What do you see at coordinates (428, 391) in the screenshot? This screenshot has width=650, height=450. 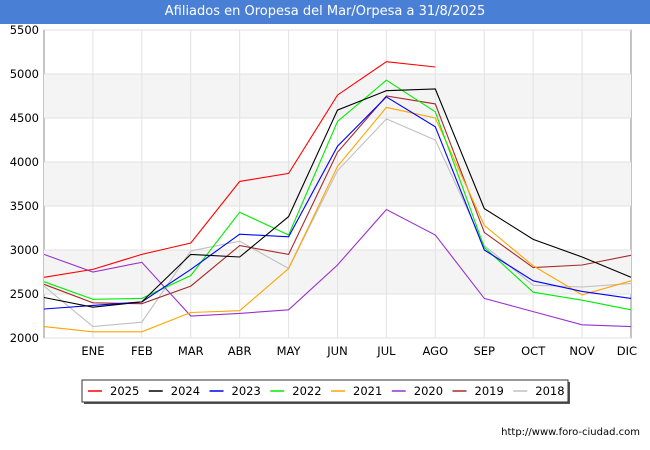 I see `legend-label-2020: 2020` at bounding box center [428, 391].